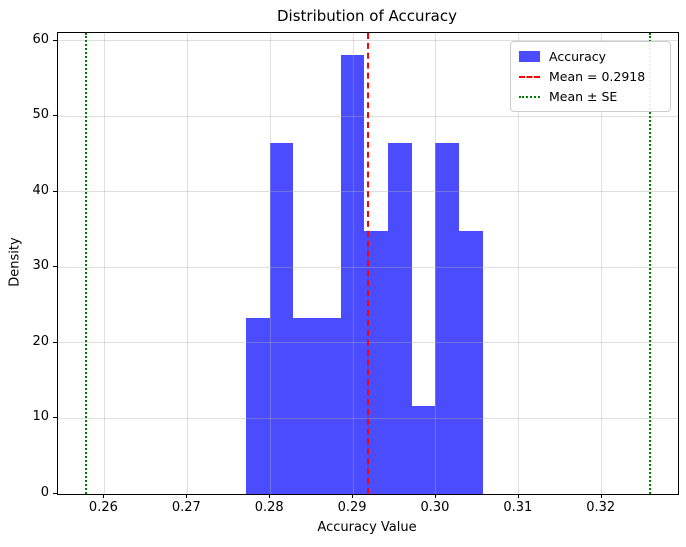 The height and width of the screenshot is (547, 686). I want to click on y-tick-label: 10, so click(40, 417).